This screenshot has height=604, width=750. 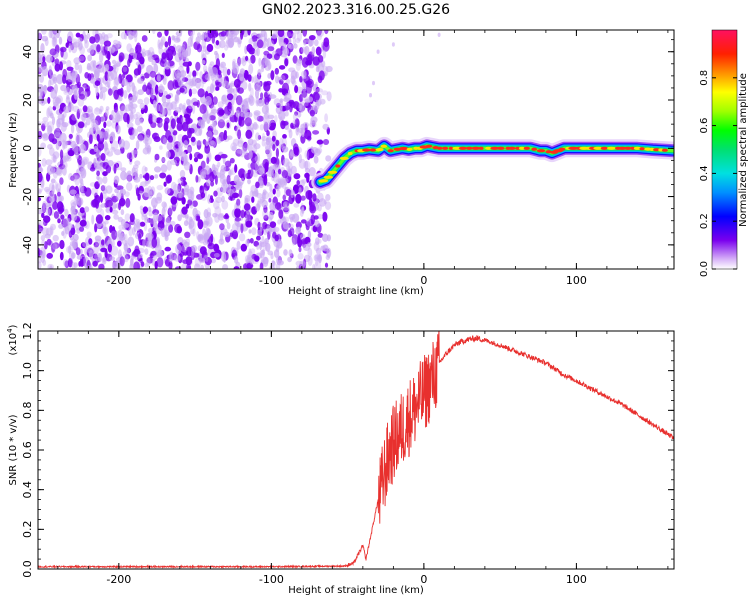 What do you see at coordinates (704, 126) in the screenshot?
I see `colorbar-tick-label: 0.6` at bounding box center [704, 126].